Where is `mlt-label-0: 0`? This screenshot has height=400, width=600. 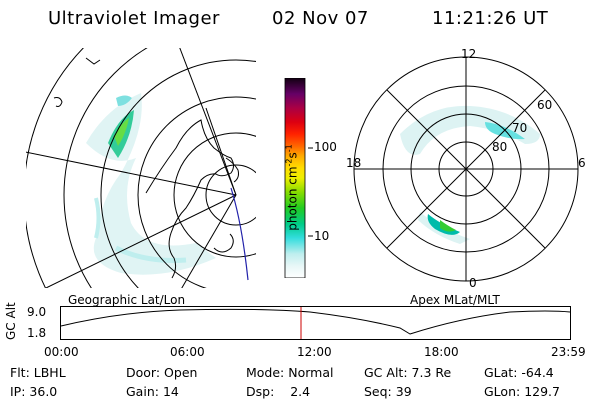
mlt-label-0: 0 is located at coordinates (473, 283).